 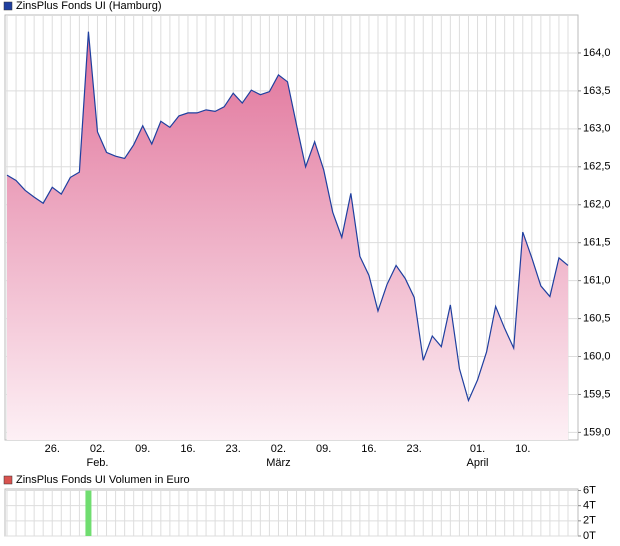 I want to click on plot-area, so click(x=291, y=512).